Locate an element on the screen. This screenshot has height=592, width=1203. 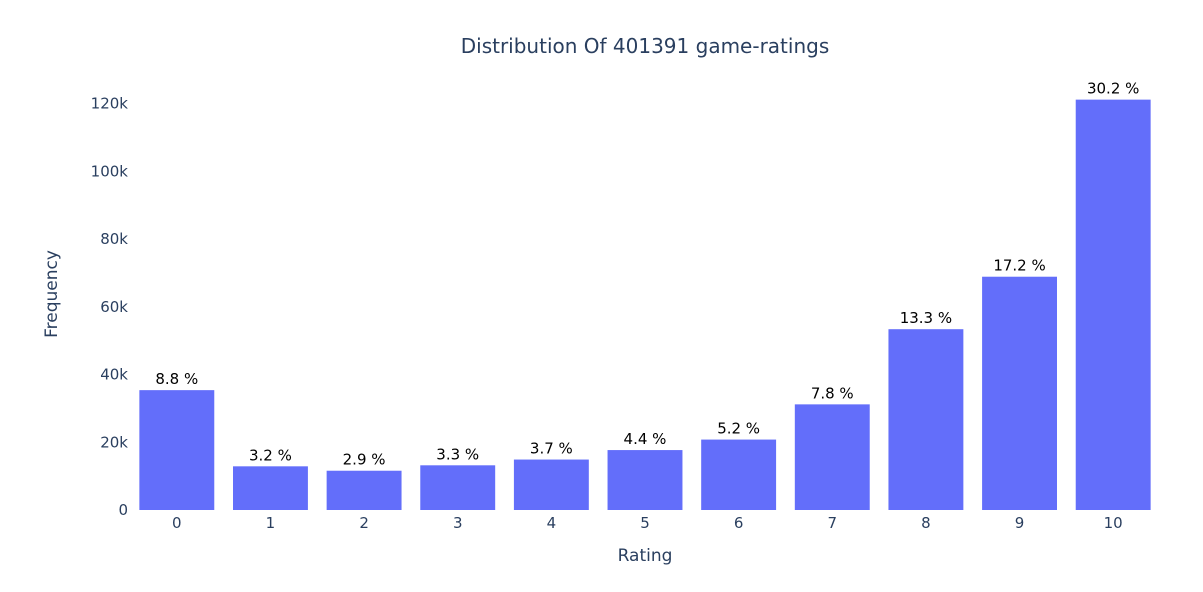
data-label-rating-4: 3.7 % is located at coordinates (551, 449).